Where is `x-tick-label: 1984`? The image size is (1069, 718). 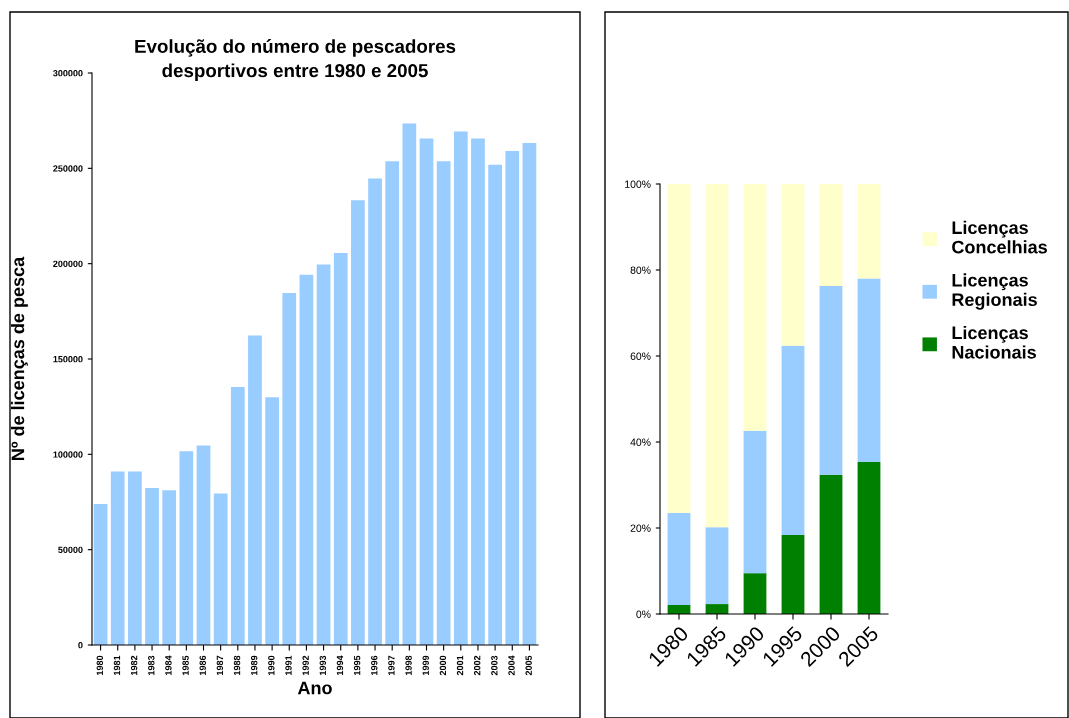 x-tick-label: 1984 is located at coordinates (168, 665).